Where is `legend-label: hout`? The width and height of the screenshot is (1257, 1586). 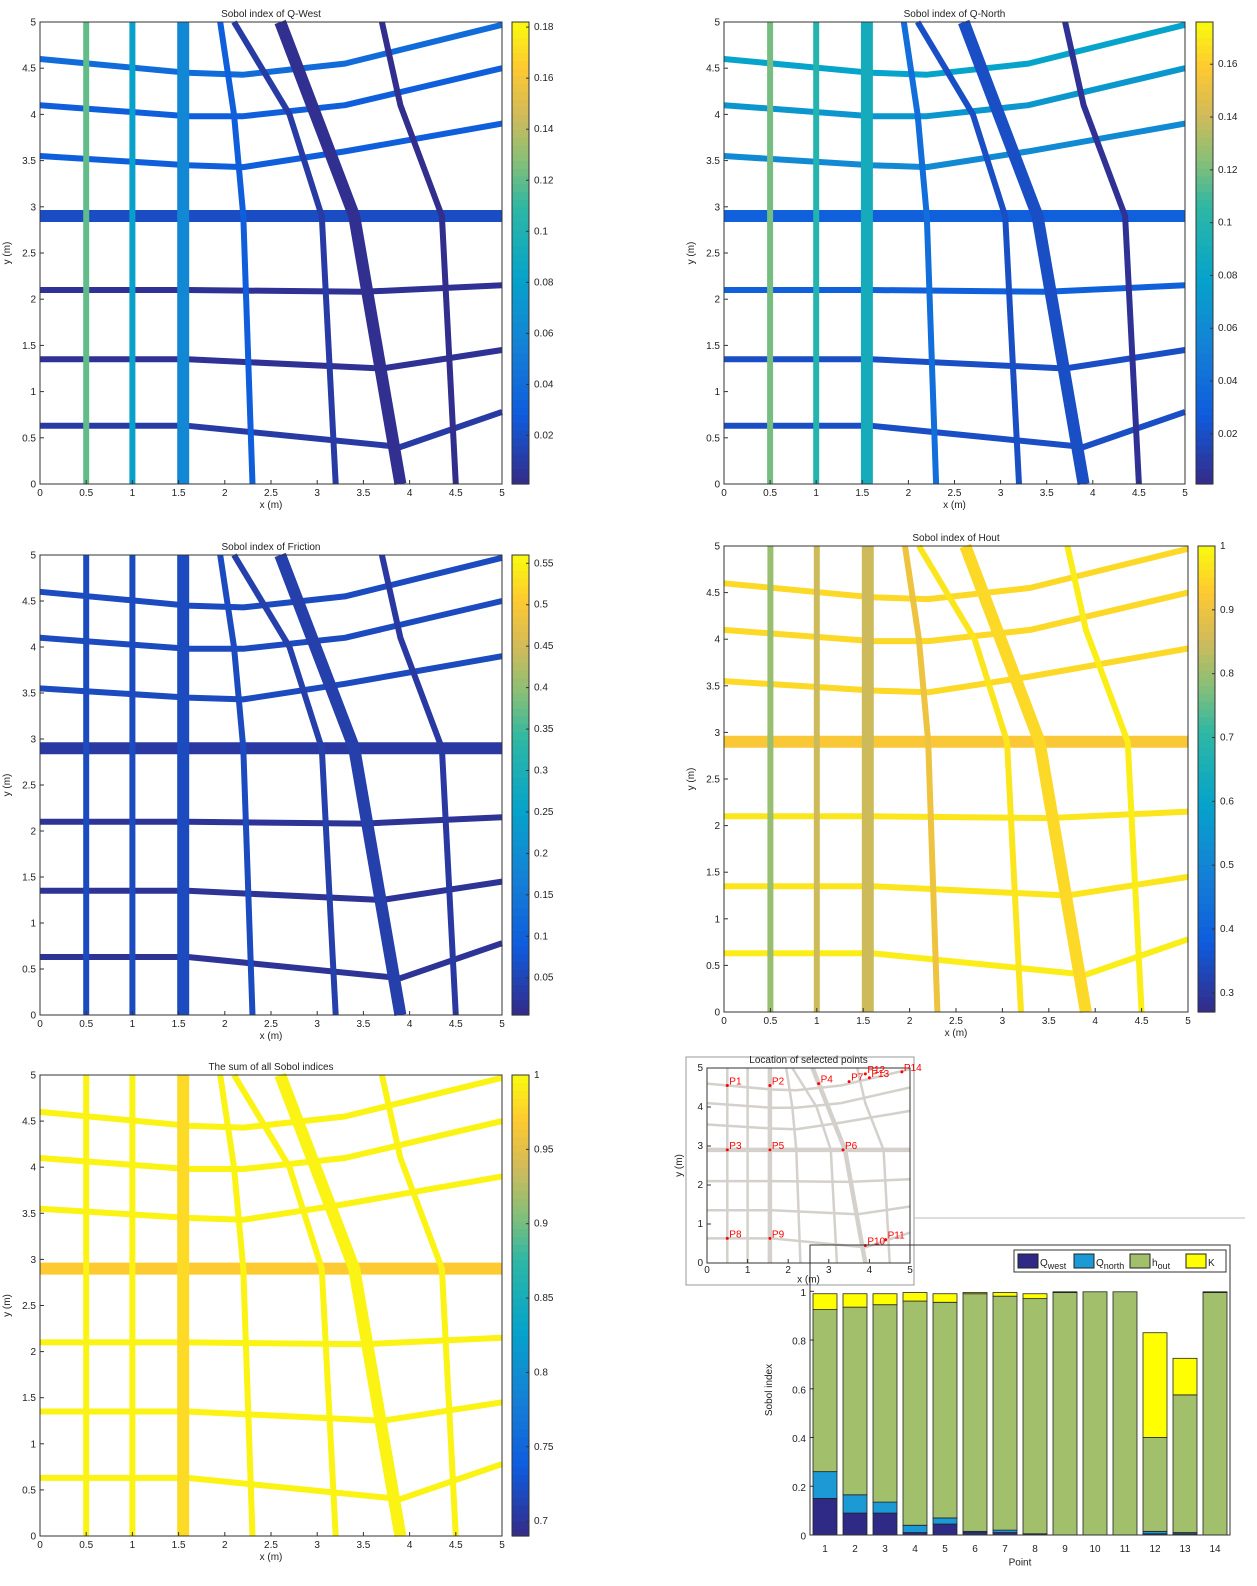 legend-label: hout is located at coordinates (1161, 1264).